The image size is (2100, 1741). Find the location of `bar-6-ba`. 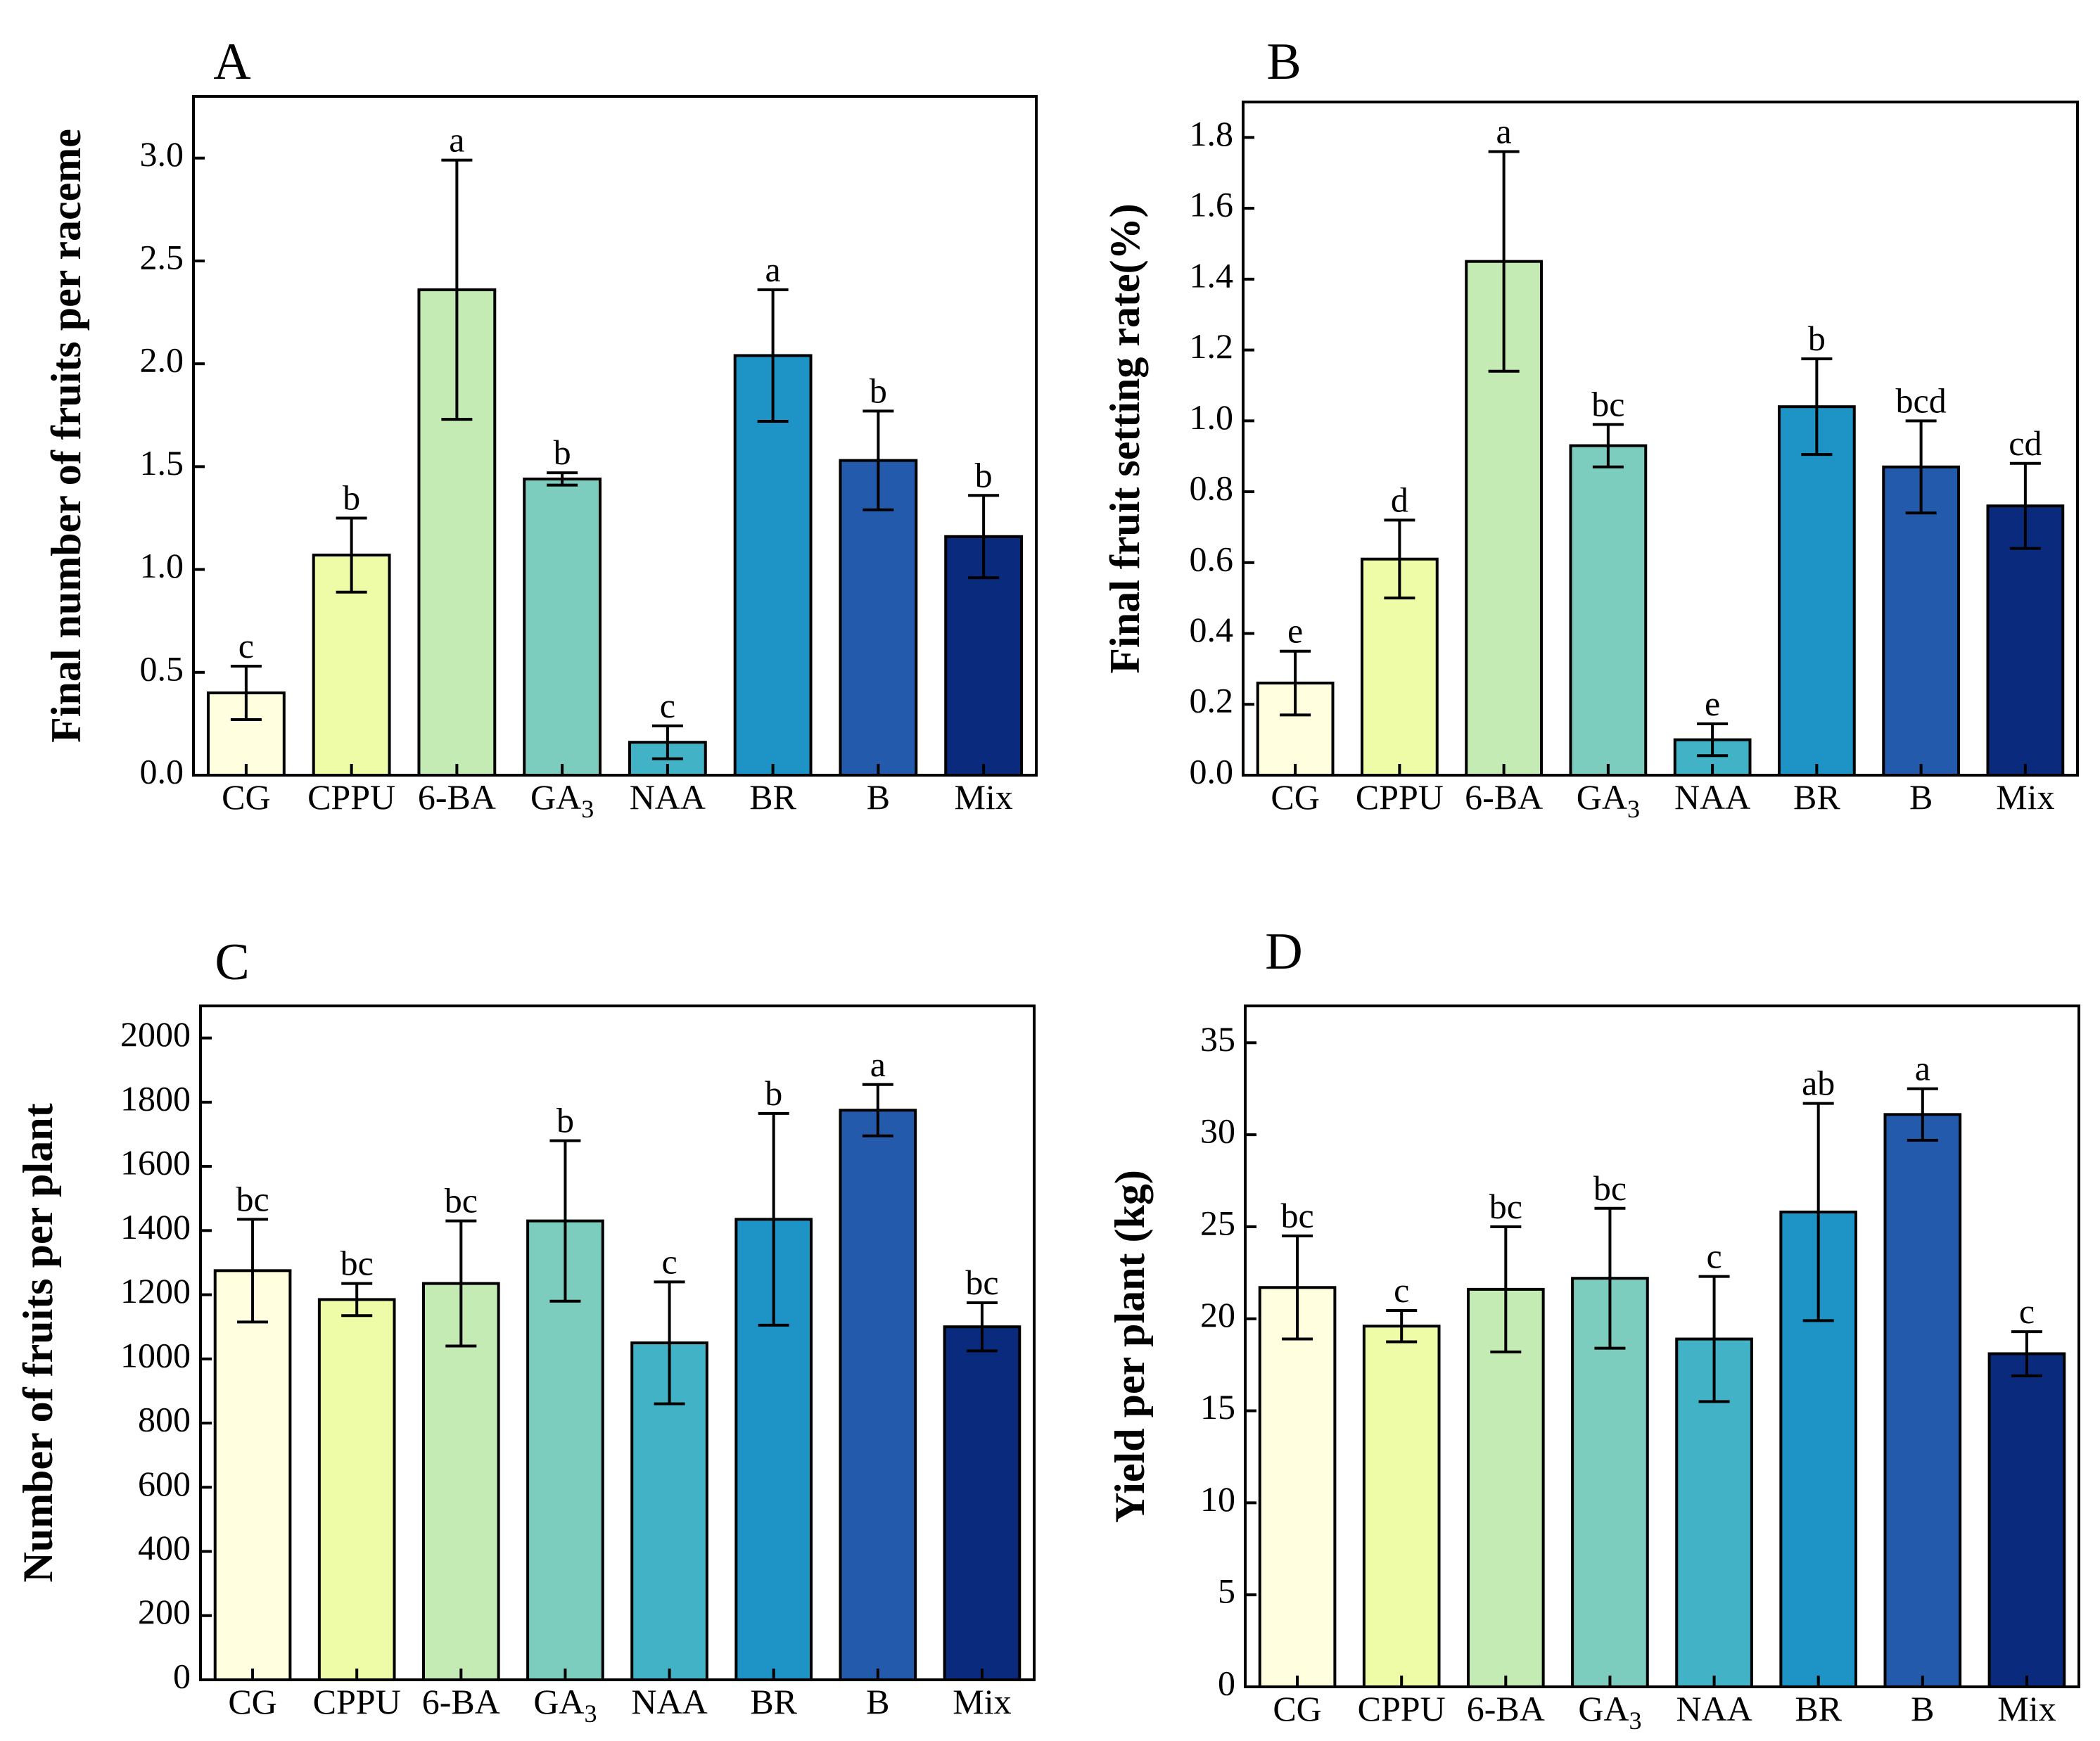

bar-6-ba is located at coordinates (1506, 1488).